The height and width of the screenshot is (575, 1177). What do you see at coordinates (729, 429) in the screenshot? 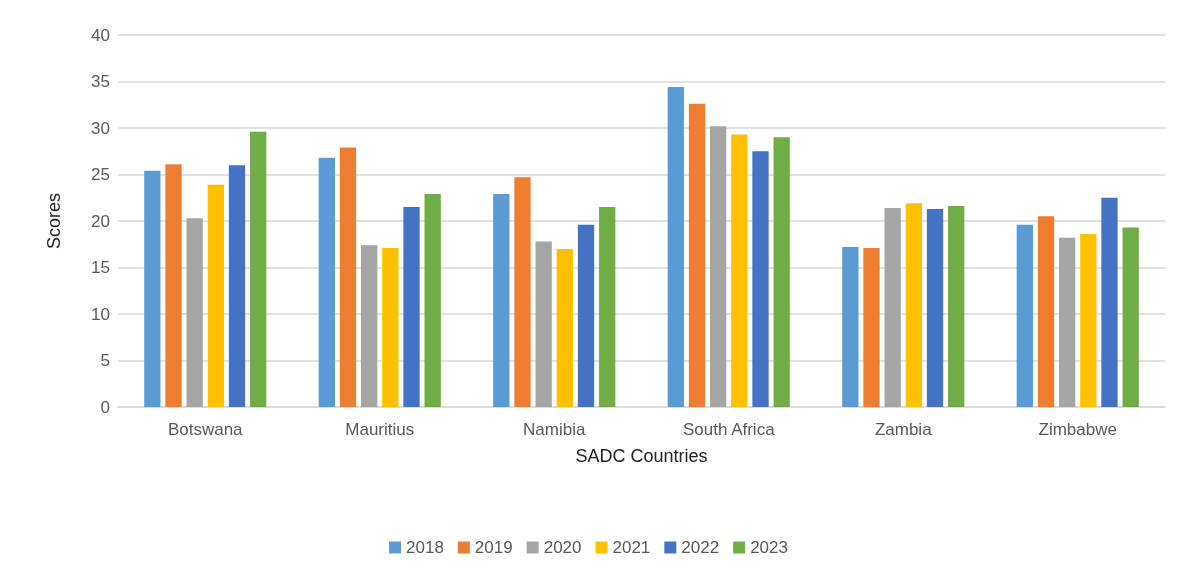
I see `x-tick-label: South Africa` at bounding box center [729, 429].